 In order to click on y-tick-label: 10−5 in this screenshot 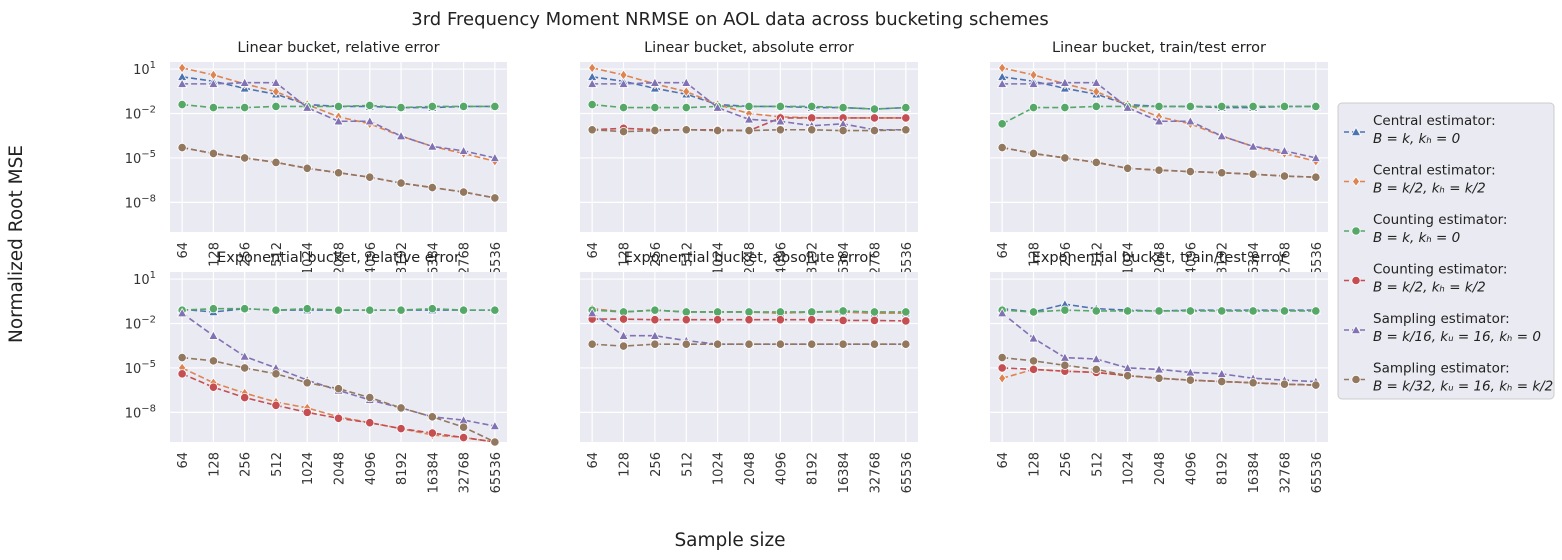, I will do `click(140, 368)`.